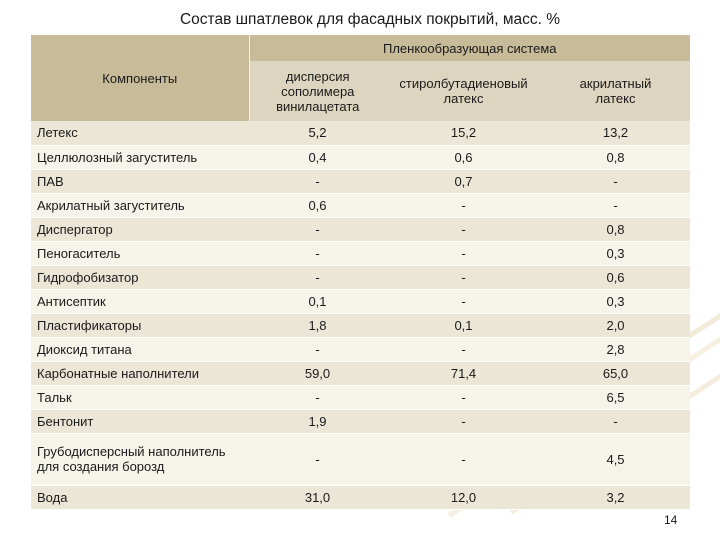 The width and height of the screenshot is (720, 540). I want to click on component-name-line: Пластификаторы, so click(89, 325).